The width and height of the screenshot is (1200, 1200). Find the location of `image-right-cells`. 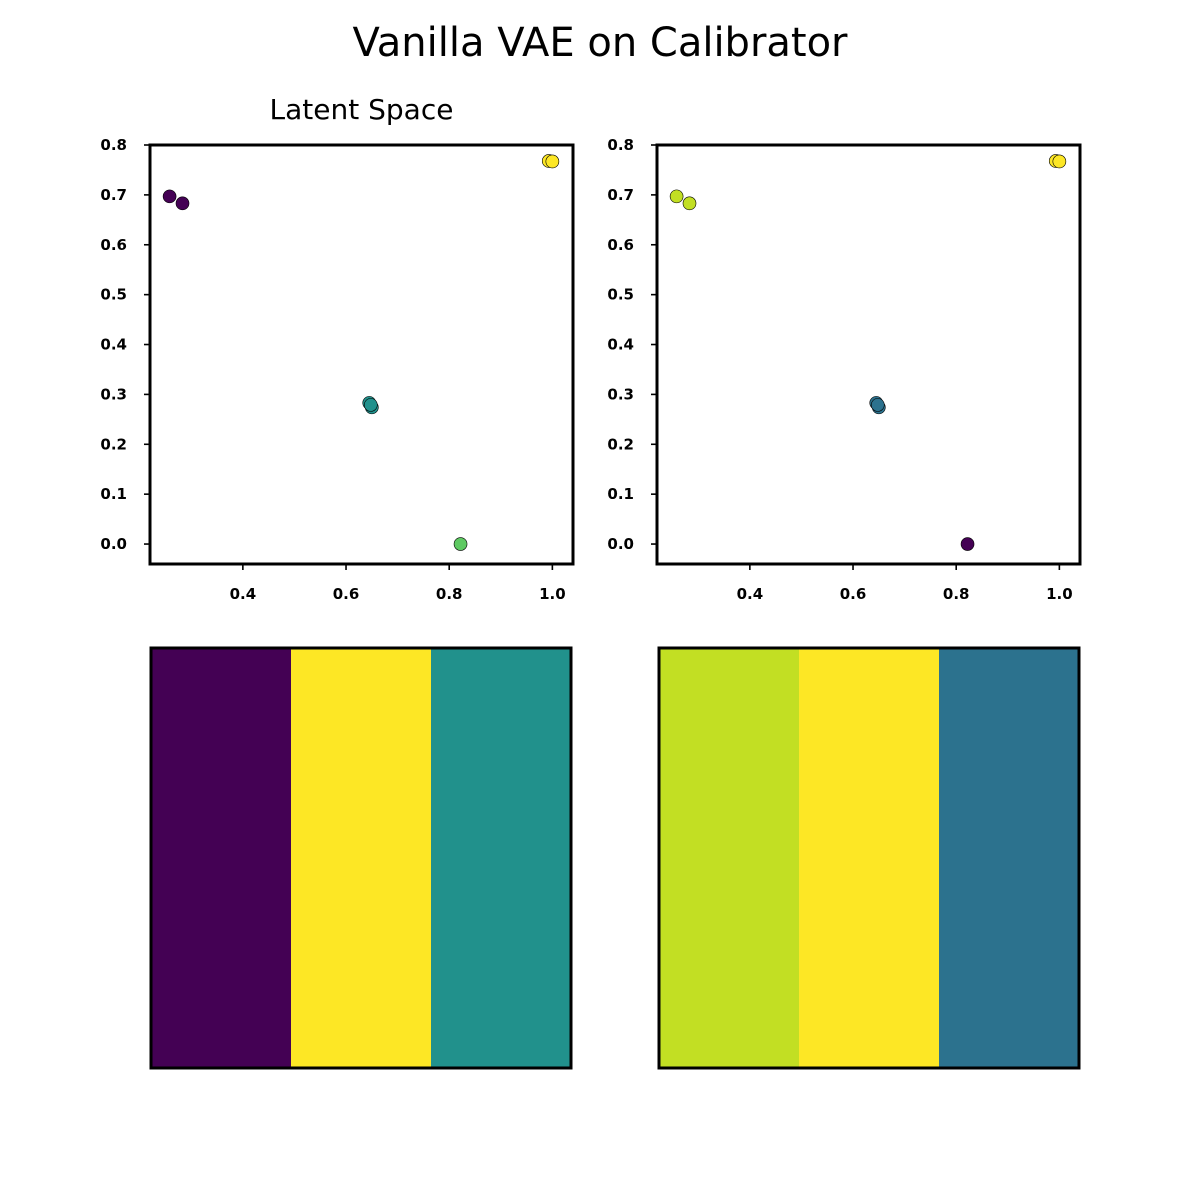

image-right-cells is located at coordinates (869, 858).